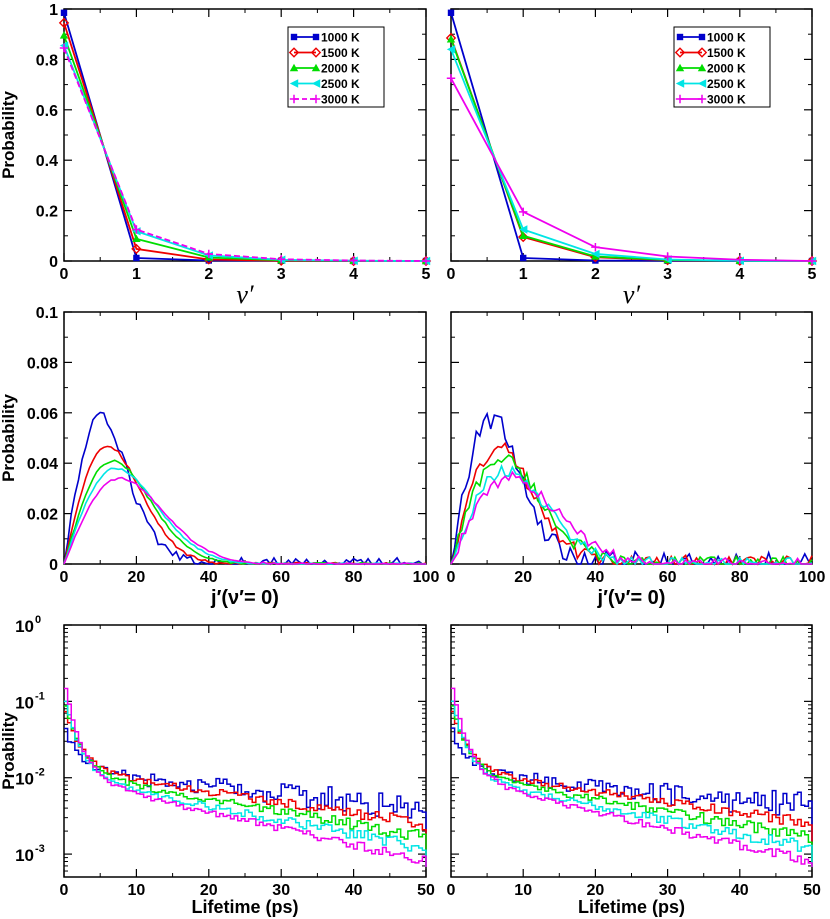 Image resolution: width=830 pixels, height=919 pixels. I want to click on series-line-1500-K, so click(631, 503).